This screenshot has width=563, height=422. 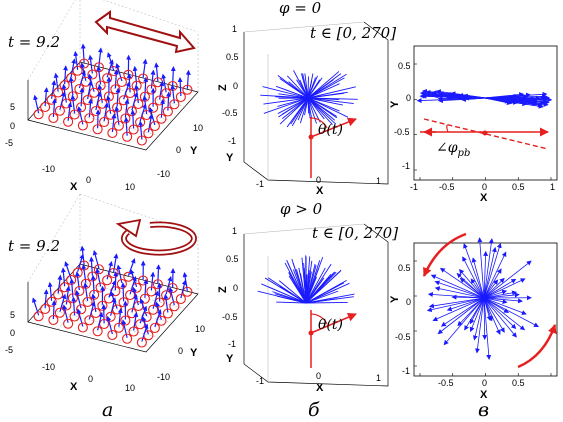 I want to click on grid-line, so click(x=54, y=238).